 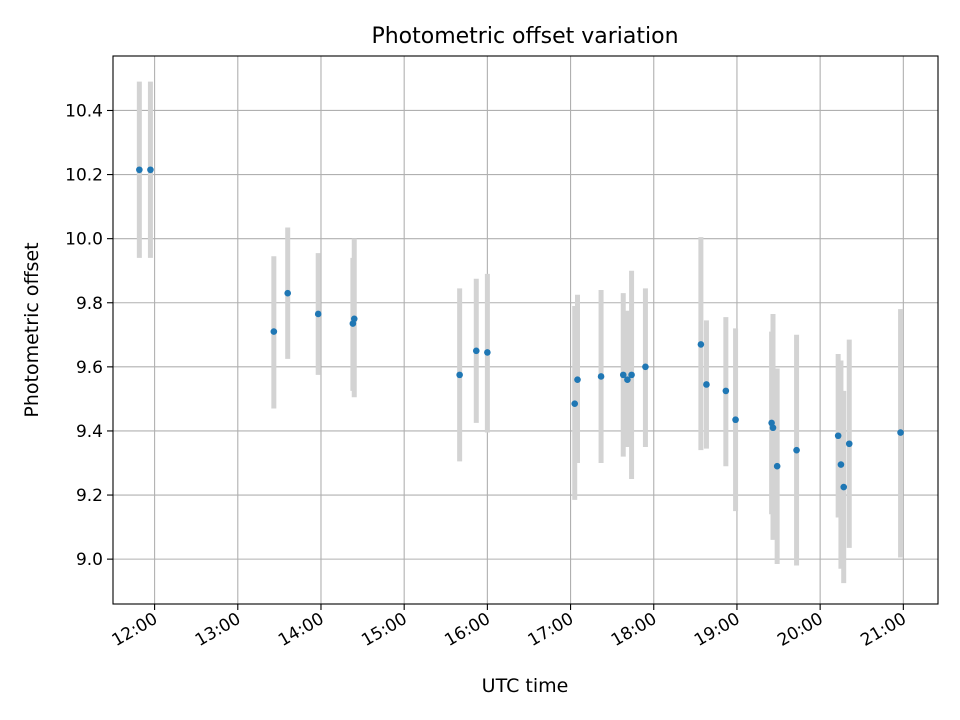 I want to click on y-tick-label: 9.2, so click(x=89, y=496).